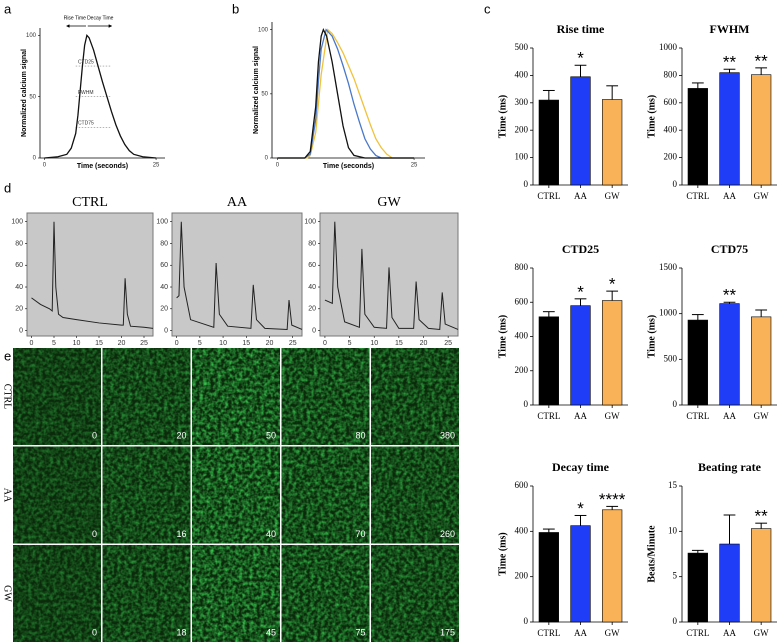 The width and height of the screenshot is (783, 644). What do you see at coordinates (264, 94) in the screenshot?
I see `y-tick-label: 50` at bounding box center [264, 94].